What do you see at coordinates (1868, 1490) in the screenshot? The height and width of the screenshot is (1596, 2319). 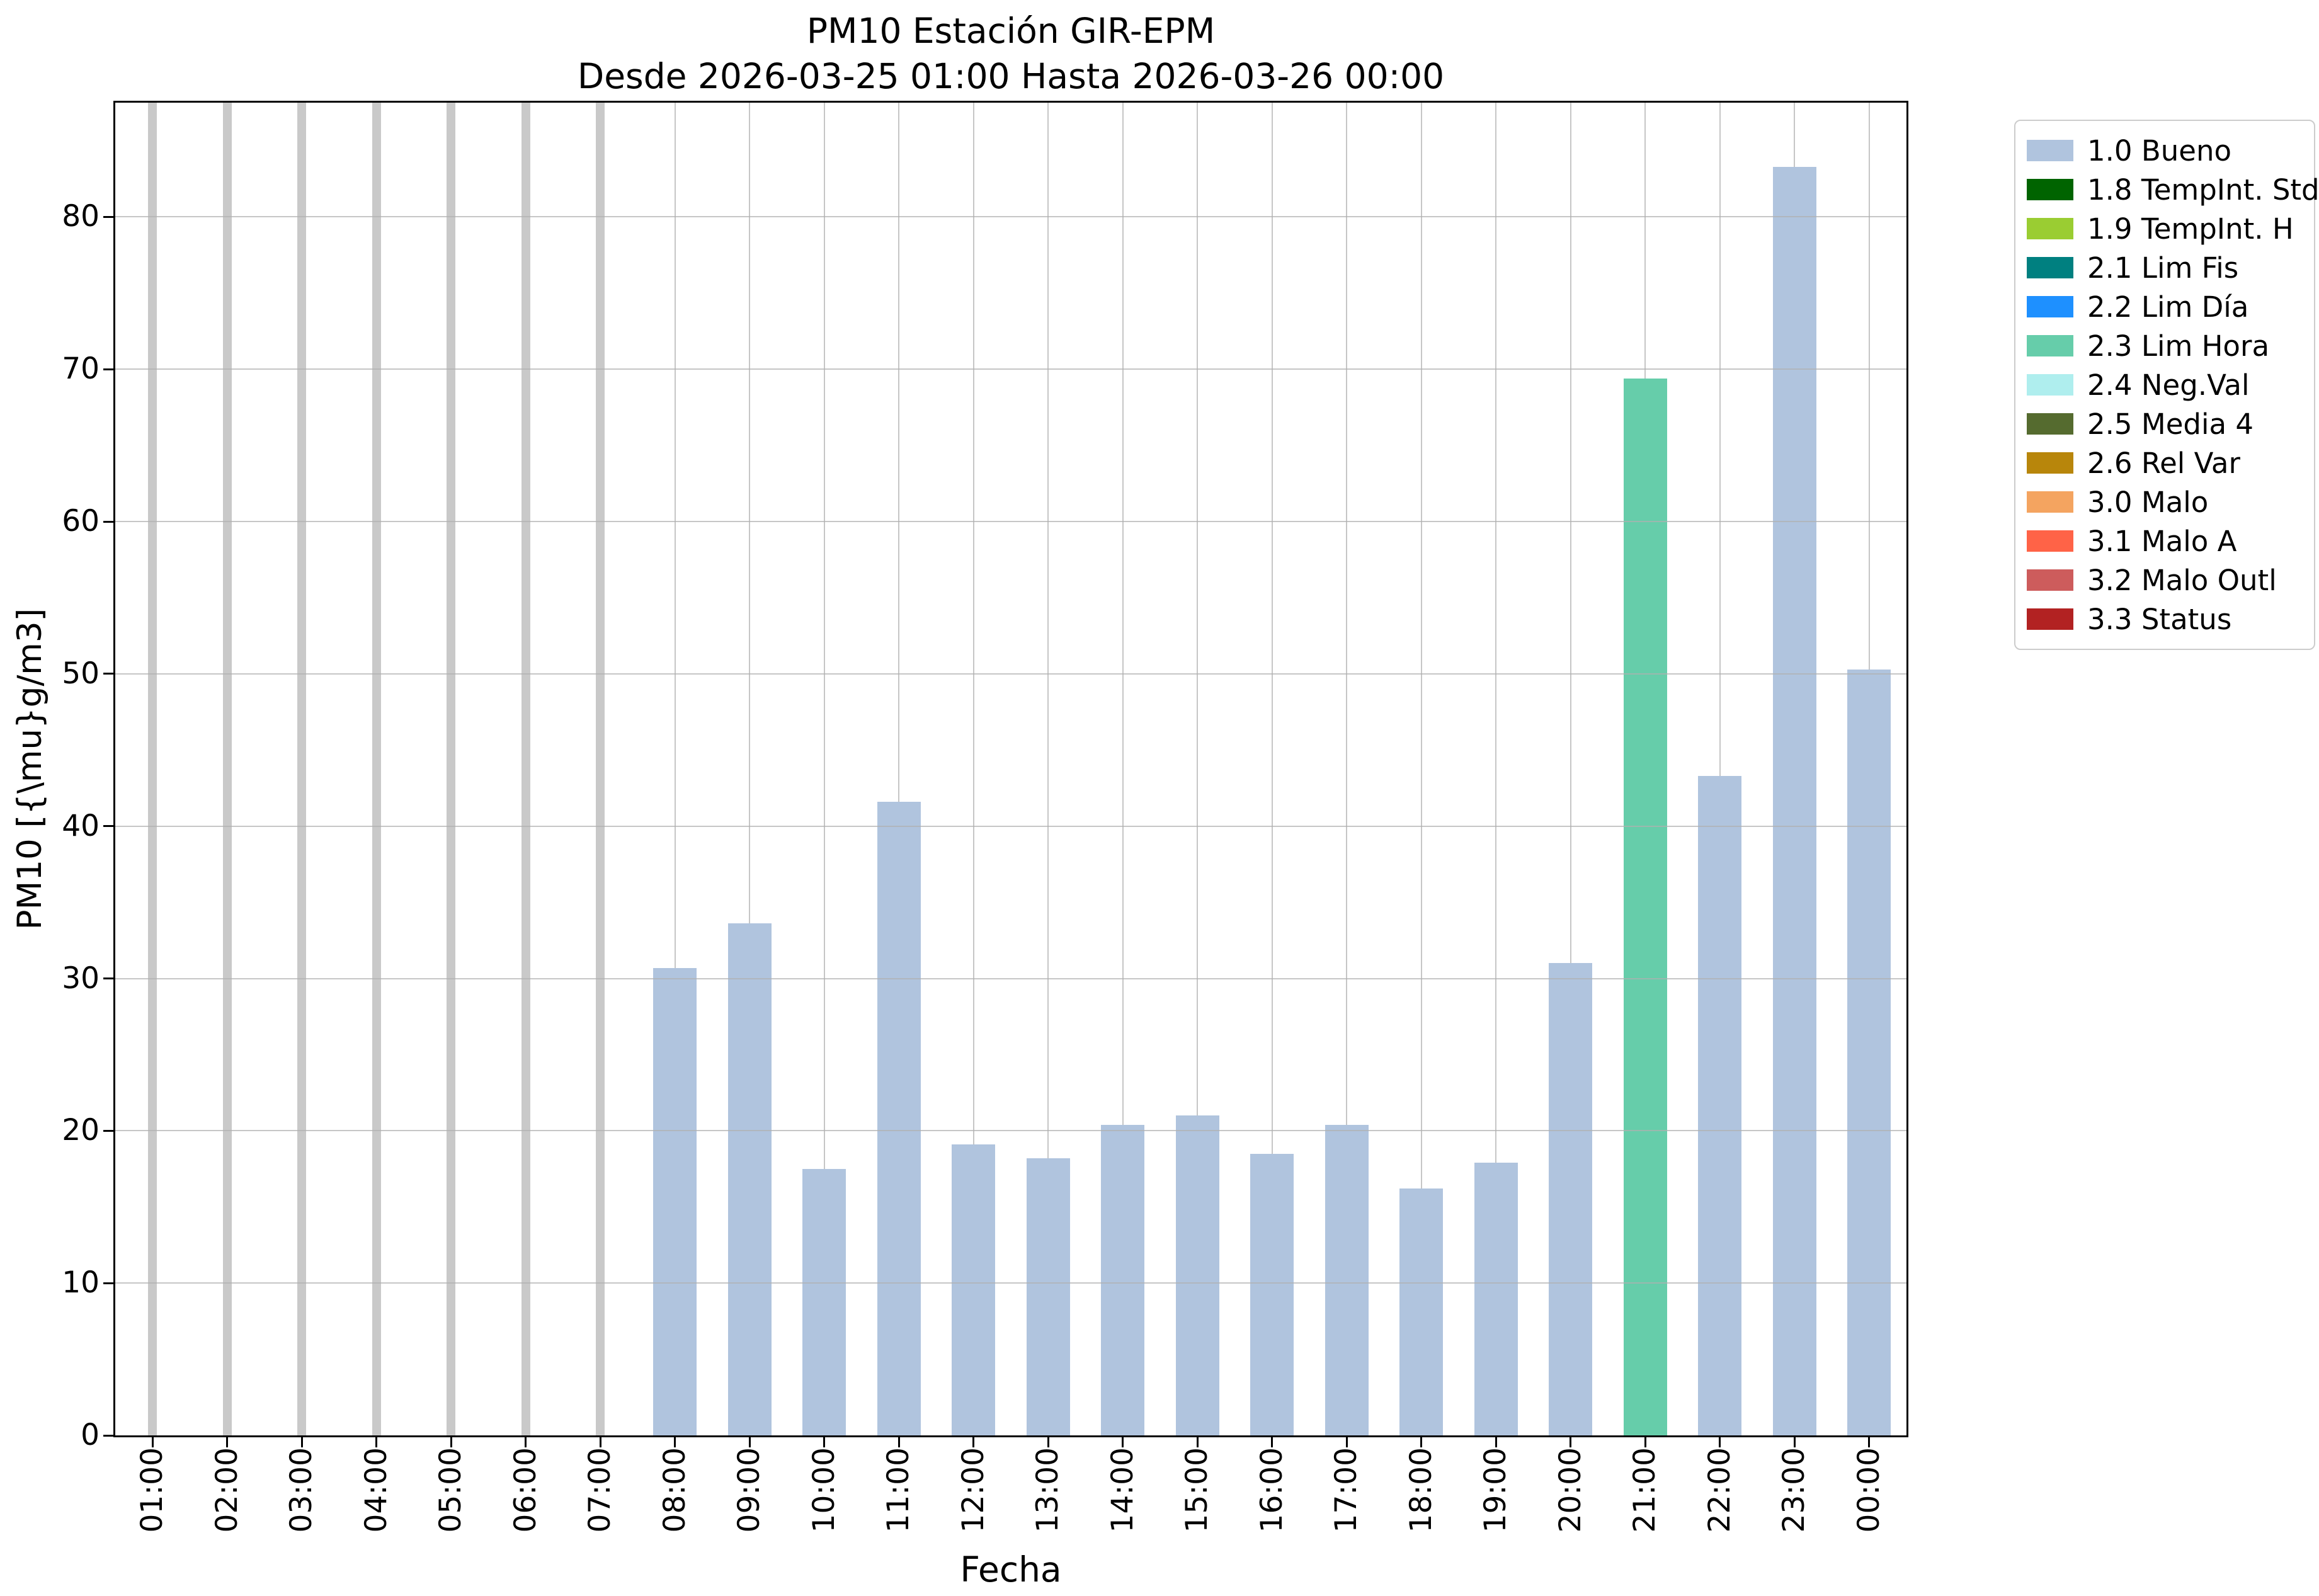 I see `x-tick-label: 00:00` at bounding box center [1868, 1490].